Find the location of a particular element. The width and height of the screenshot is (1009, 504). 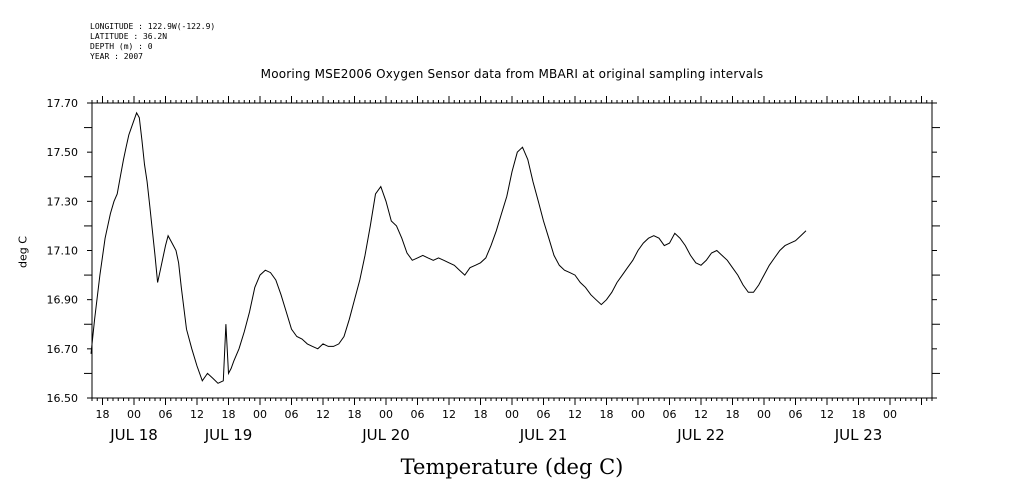

x-date-label: JUL 22 is located at coordinates (700, 435).